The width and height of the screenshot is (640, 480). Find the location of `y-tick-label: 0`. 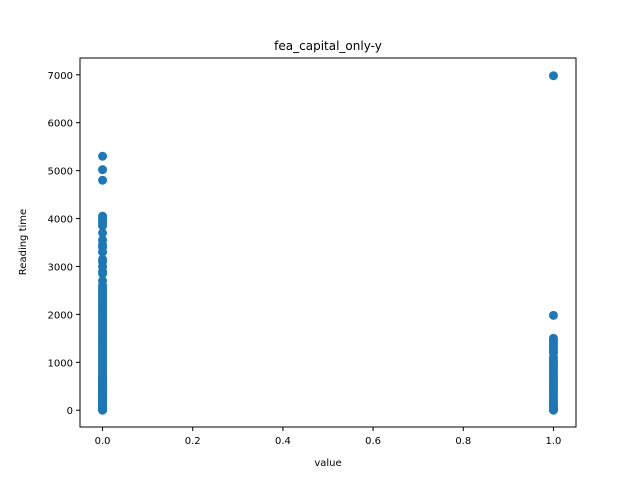

y-tick-label: 0 is located at coordinates (70, 411).